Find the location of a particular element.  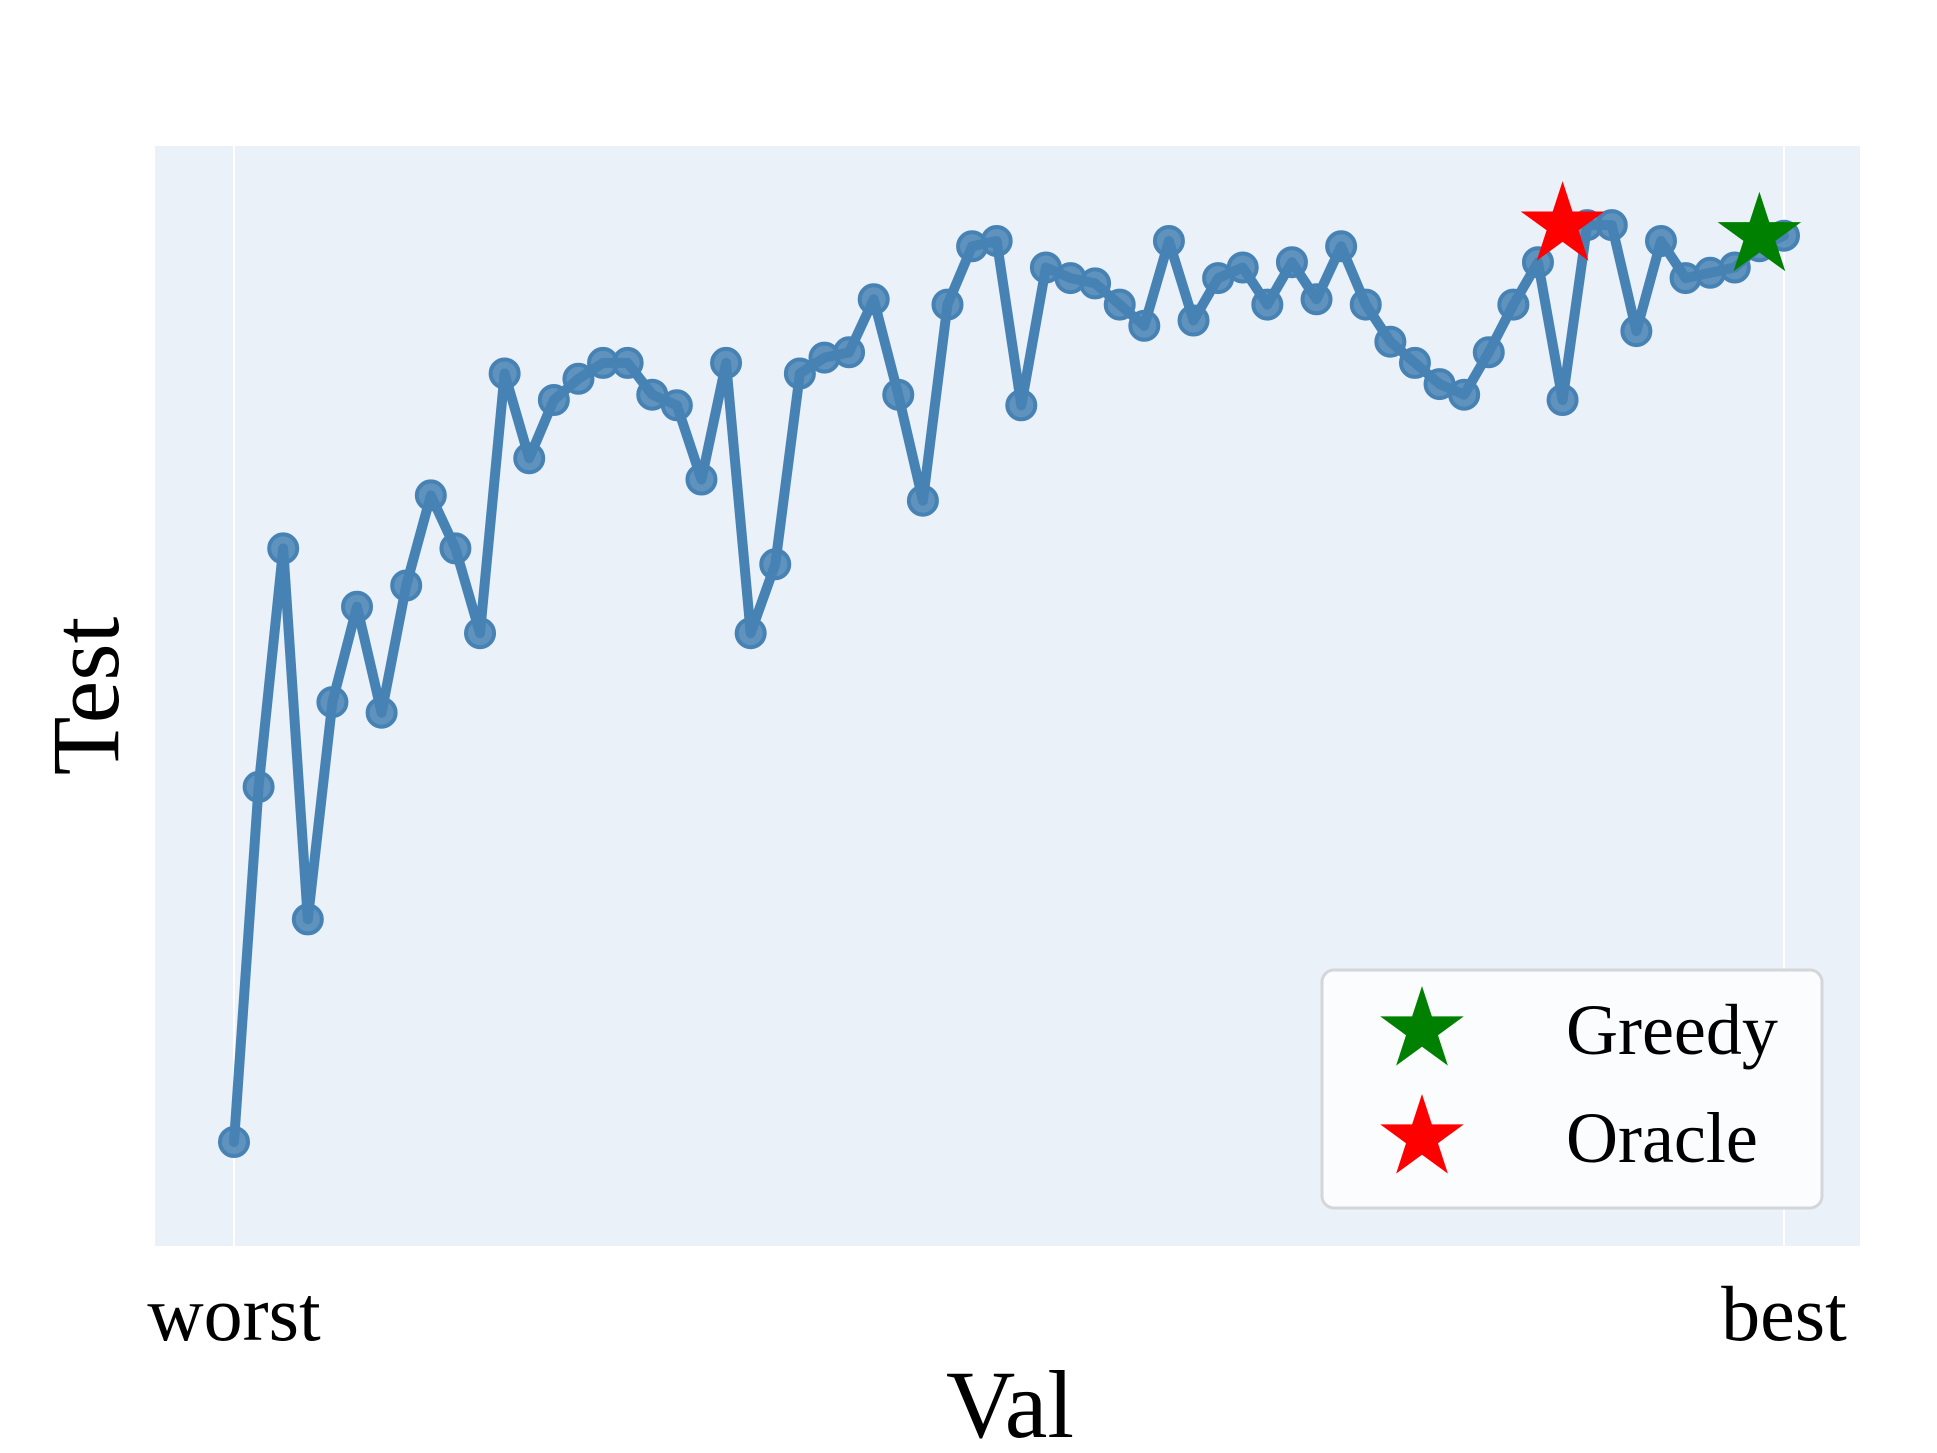

legend: Greedy Oracle is located at coordinates (1572, 1089).